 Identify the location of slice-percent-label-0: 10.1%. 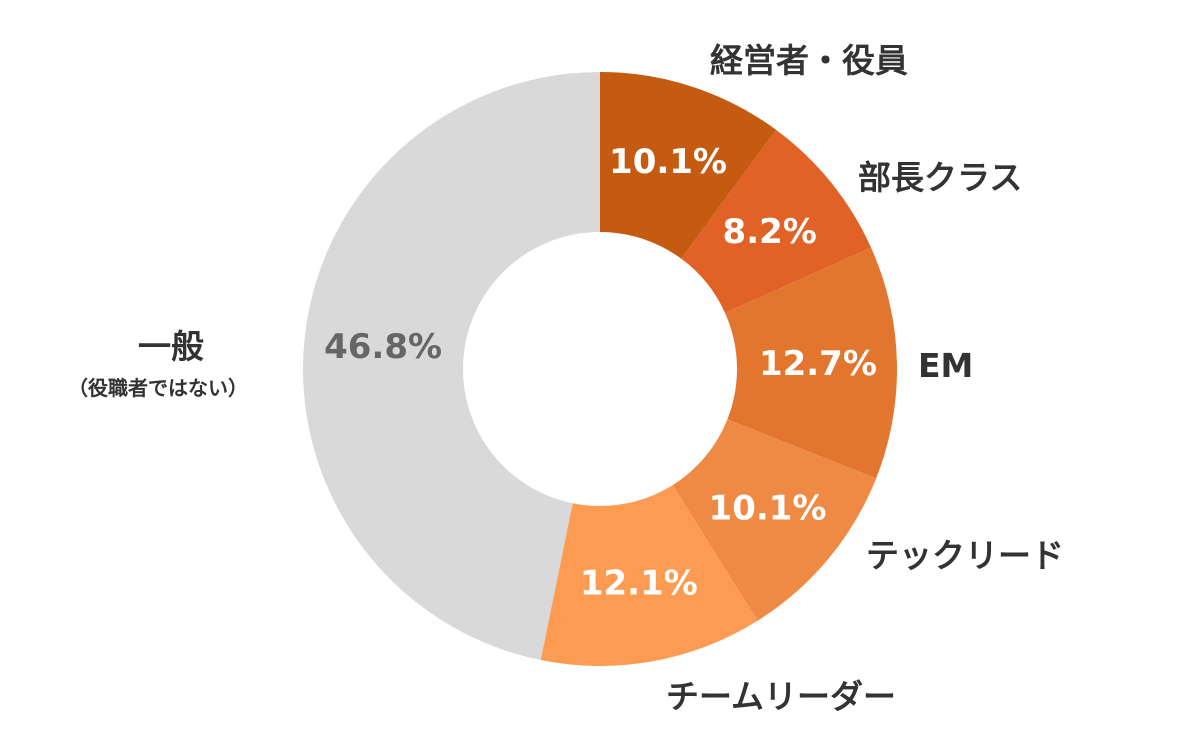
(668, 162).